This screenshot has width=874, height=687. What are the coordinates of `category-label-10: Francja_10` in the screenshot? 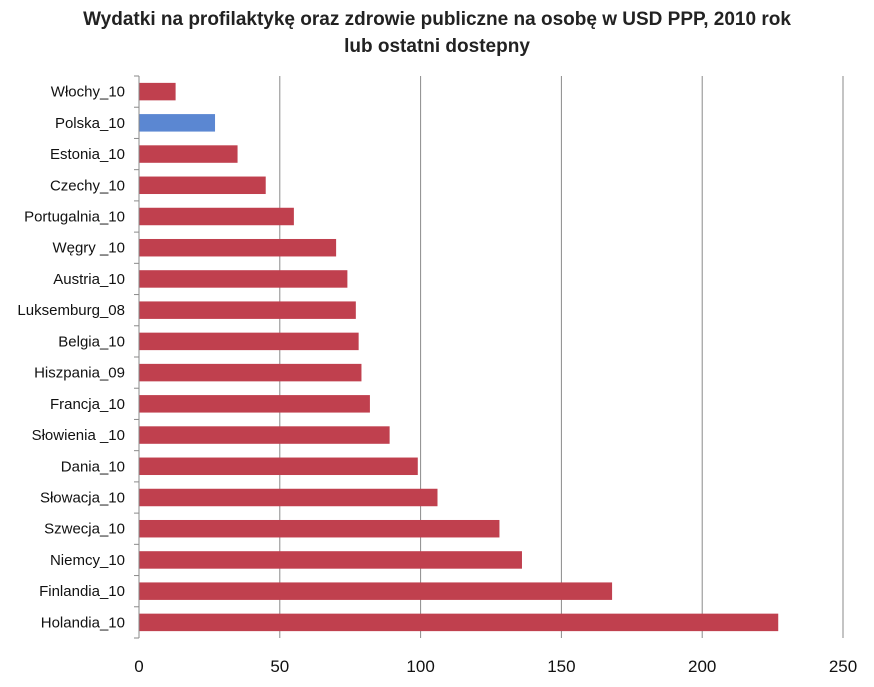 It's located at (87, 404).